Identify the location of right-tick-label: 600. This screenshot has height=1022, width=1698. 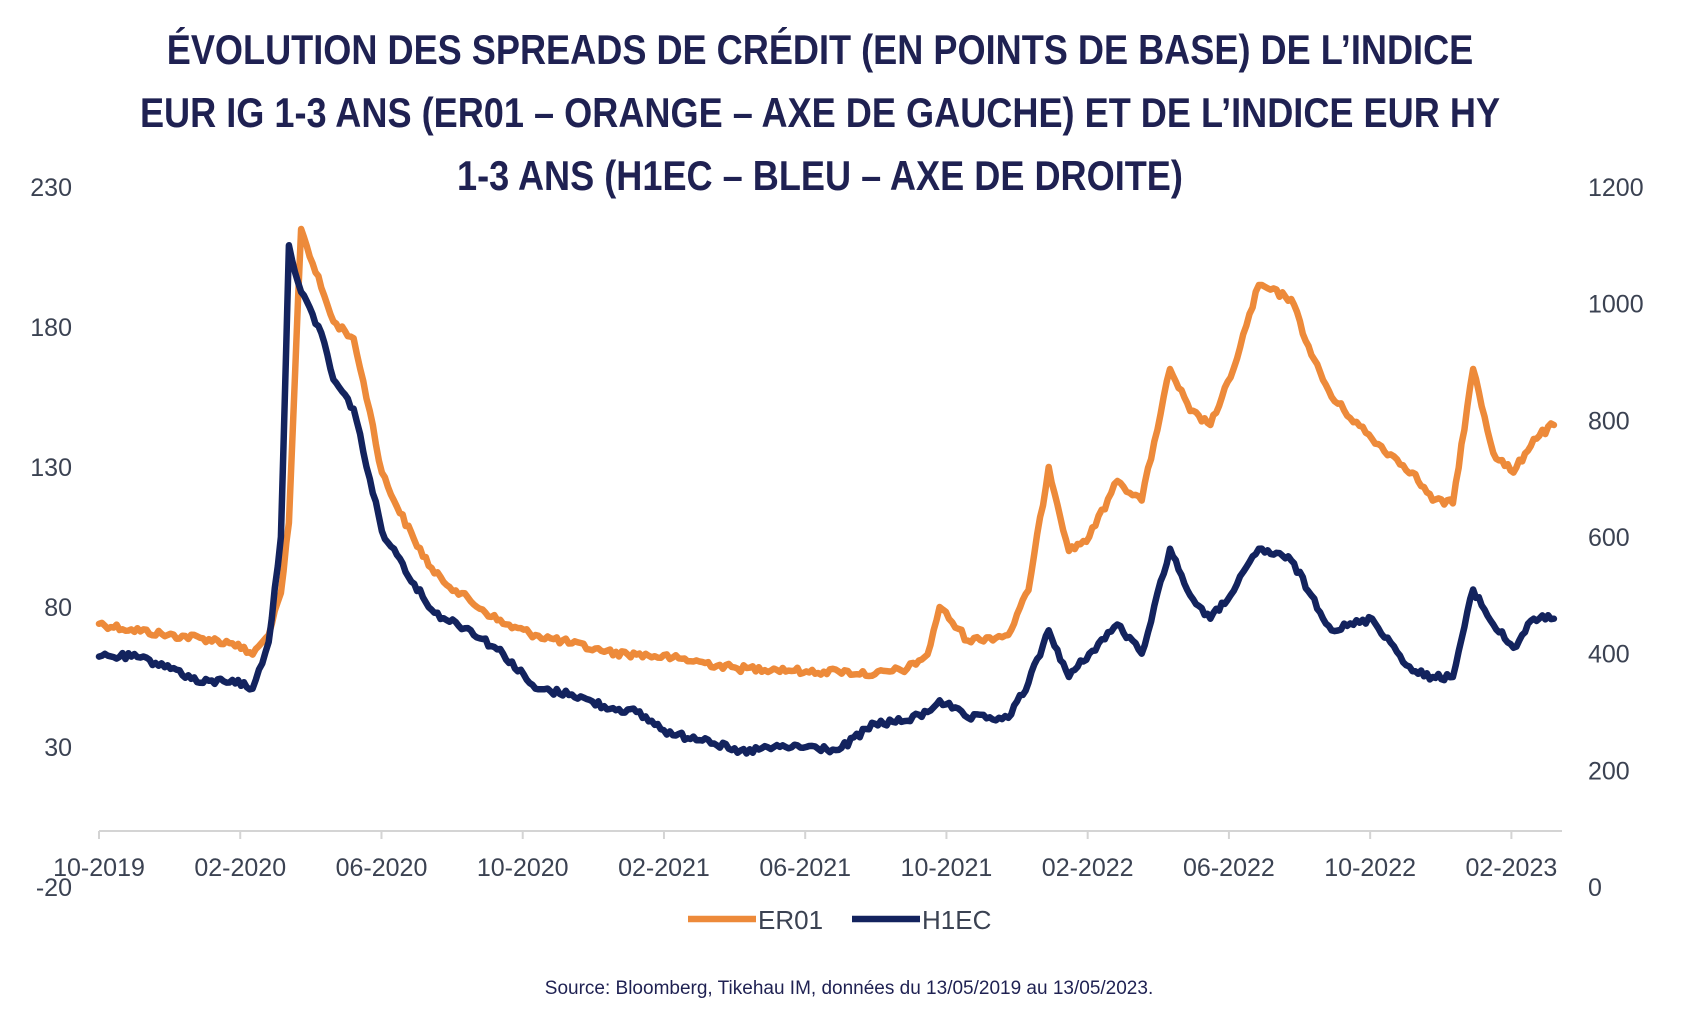
(1609, 538).